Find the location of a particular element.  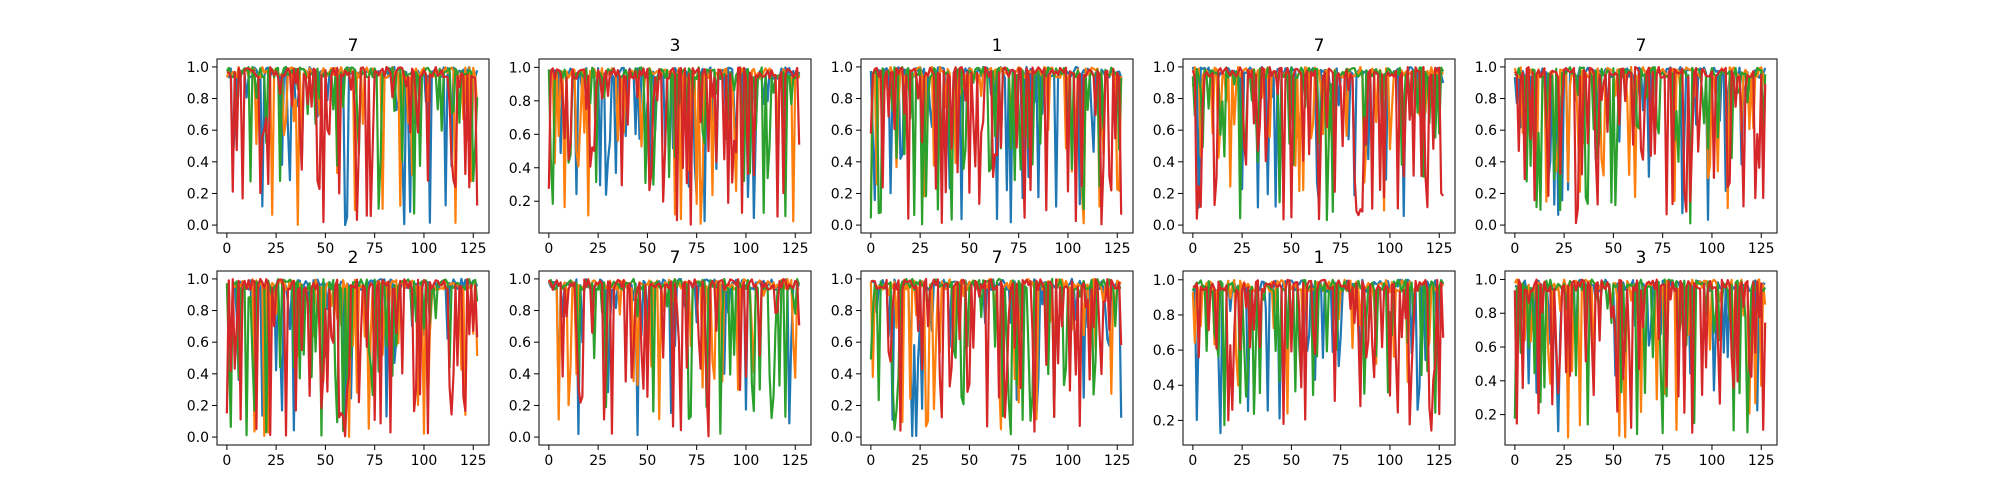

subplot-10: 3 0 25 50 75 100 125 0.2 0.4 0.6 0.8 1.0 is located at coordinates (1626, 358).